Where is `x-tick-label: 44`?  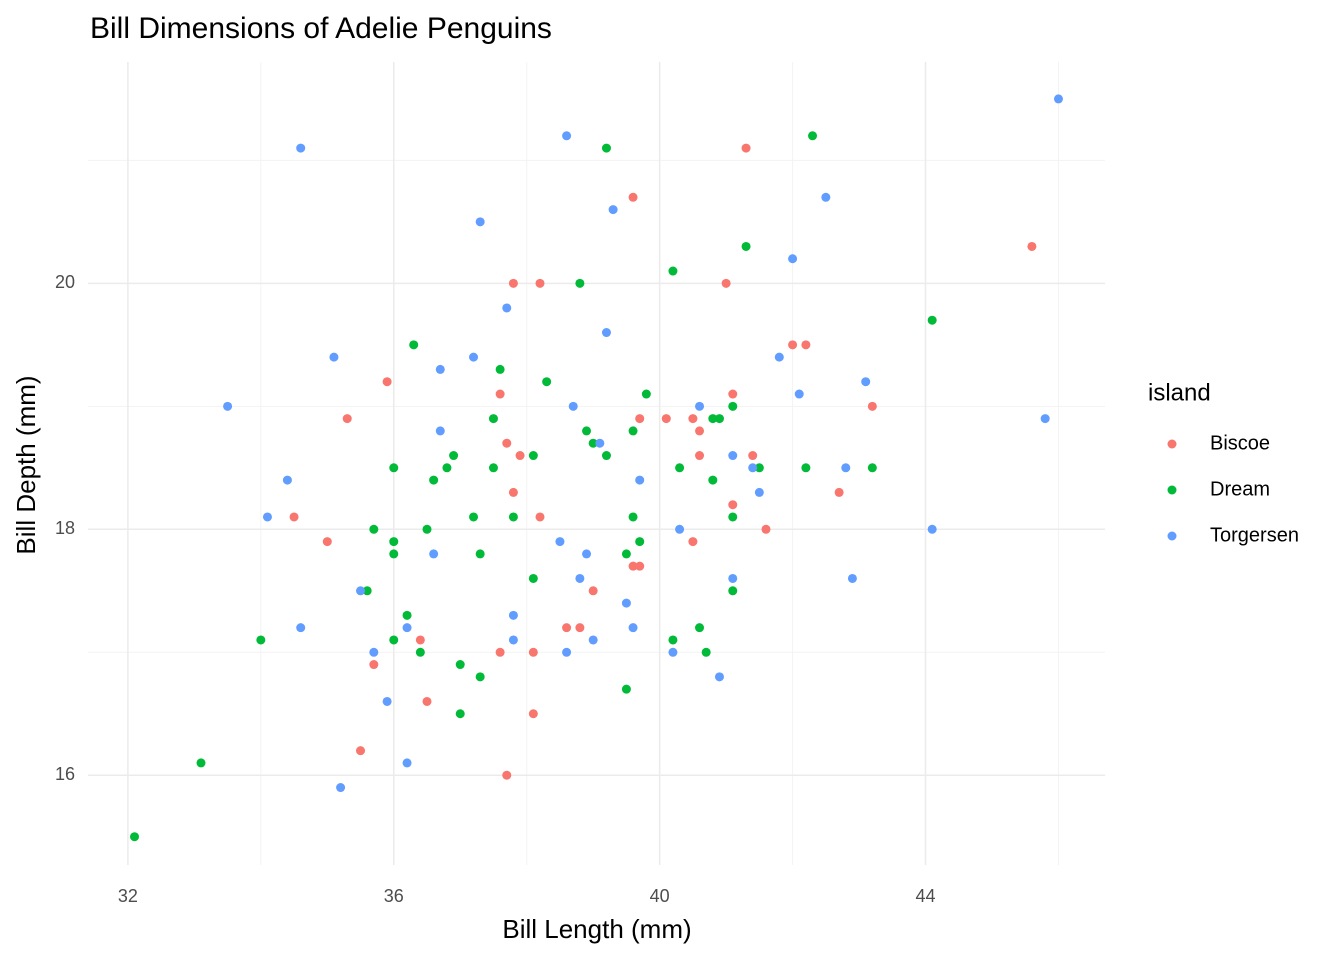
x-tick-label: 44 is located at coordinates (926, 896).